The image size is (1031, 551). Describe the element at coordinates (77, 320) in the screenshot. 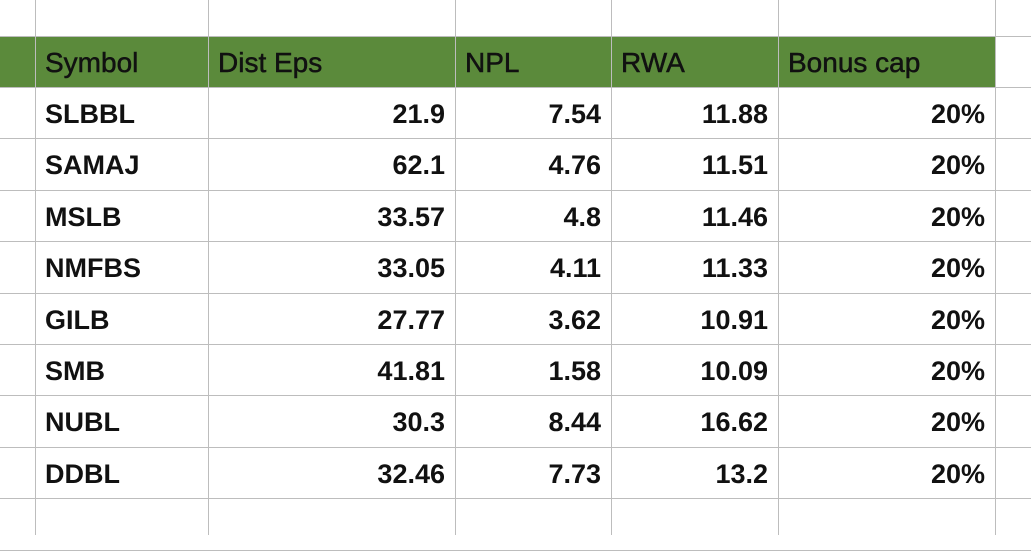

I see `symbol-cell: GILB` at that location.